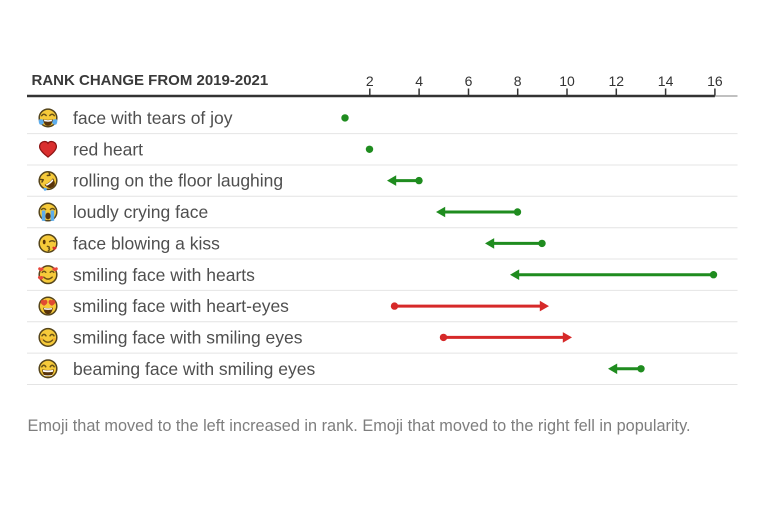  I want to click on svg-text: RANK CHANGE FROM 2019-2021, so click(150, 80).